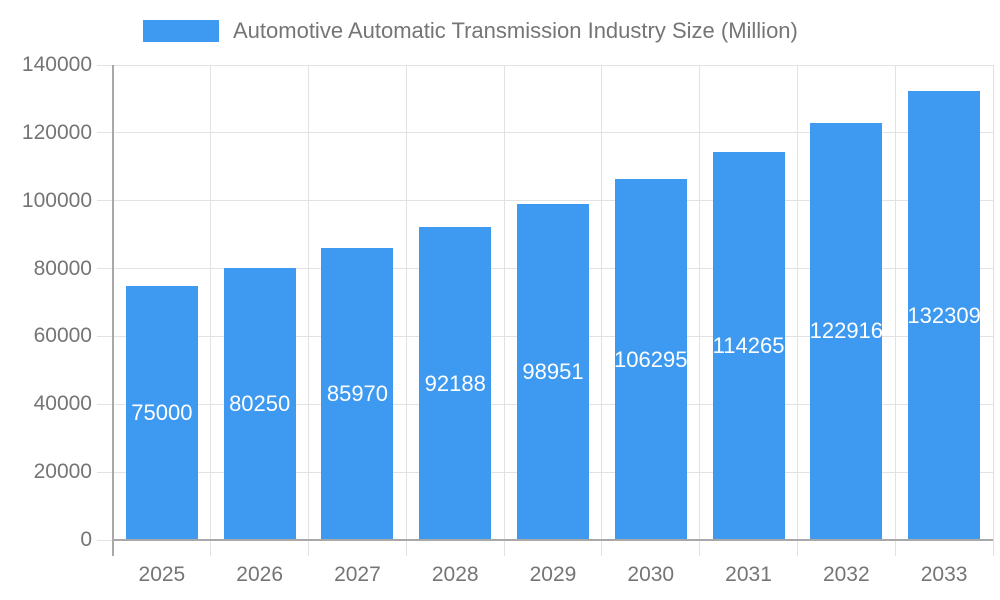 The image size is (1000, 600). I want to click on bar-2027, so click(357, 394).